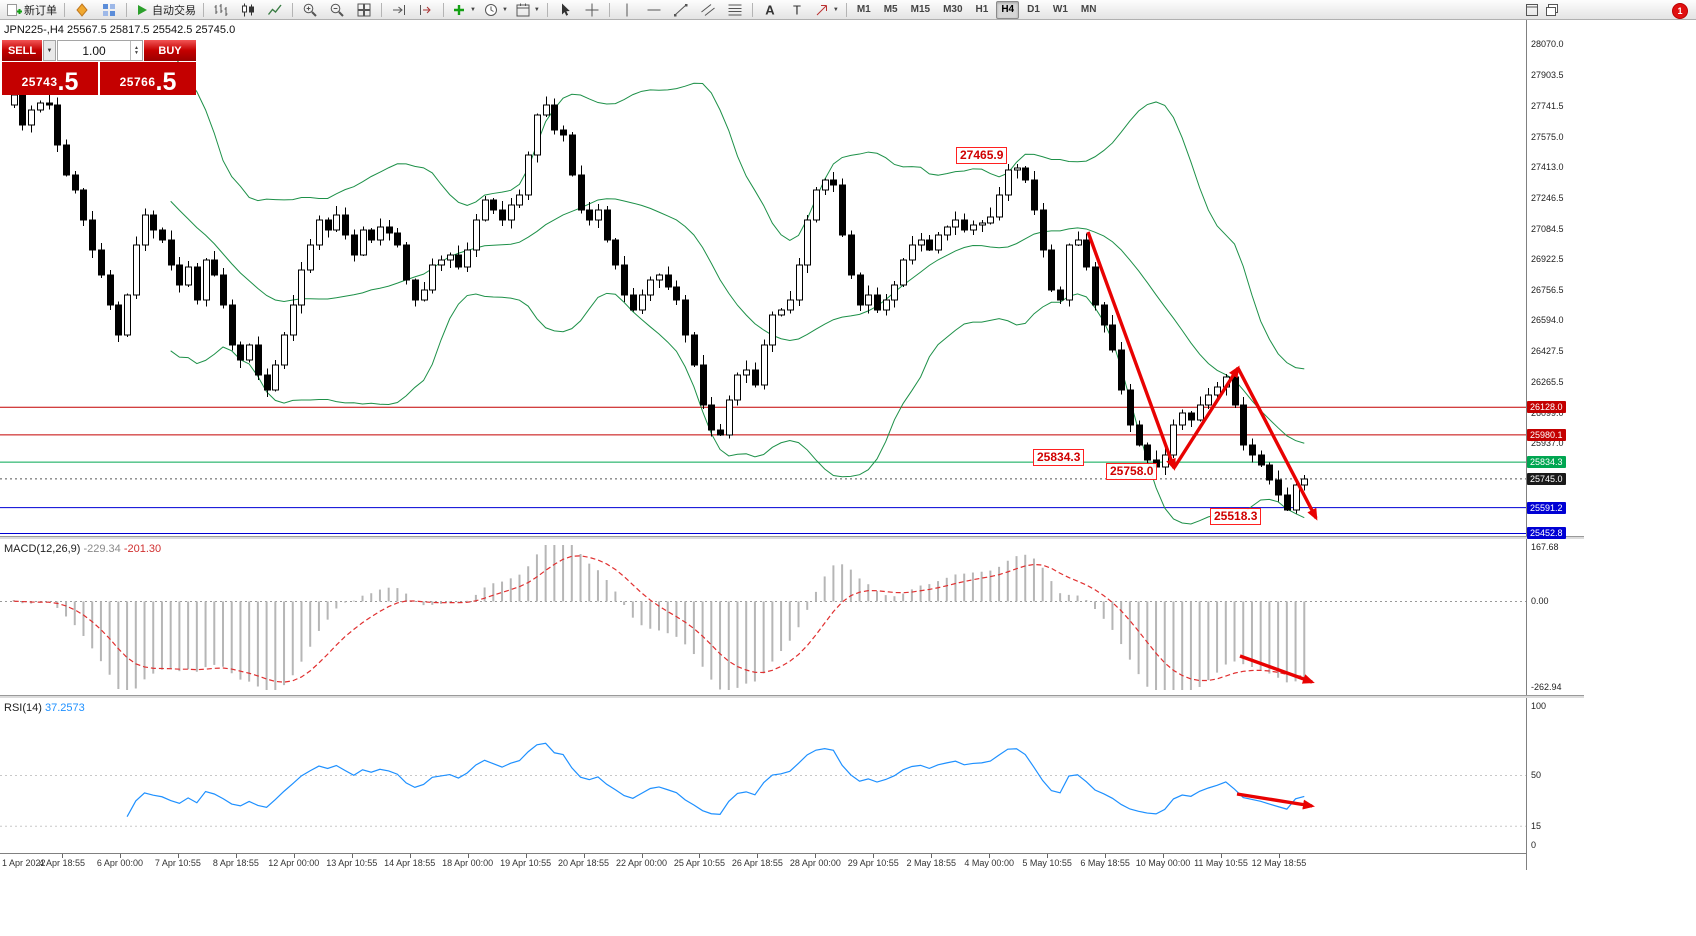 This screenshot has height=936, width=1696. Describe the element at coordinates (826, 10) in the screenshot. I see `arrows-button: ▼` at that location.